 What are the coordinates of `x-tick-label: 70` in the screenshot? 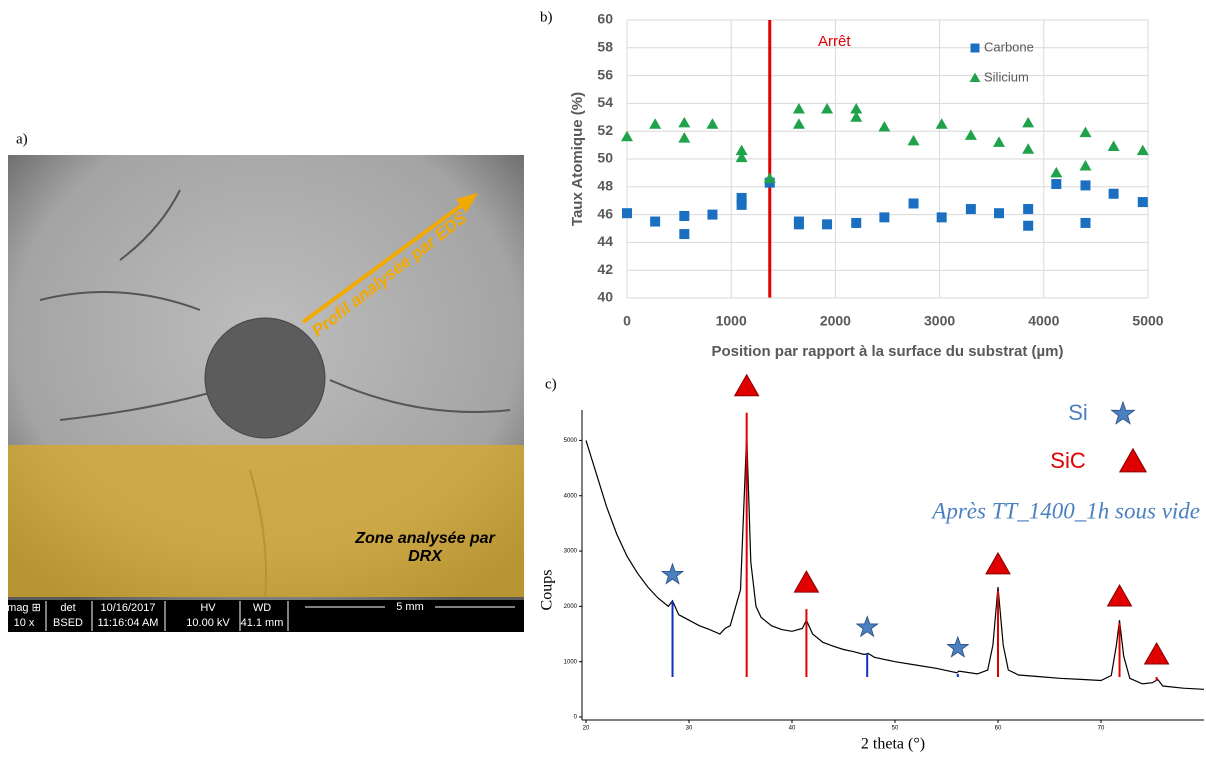 It's located at (1101, 729).